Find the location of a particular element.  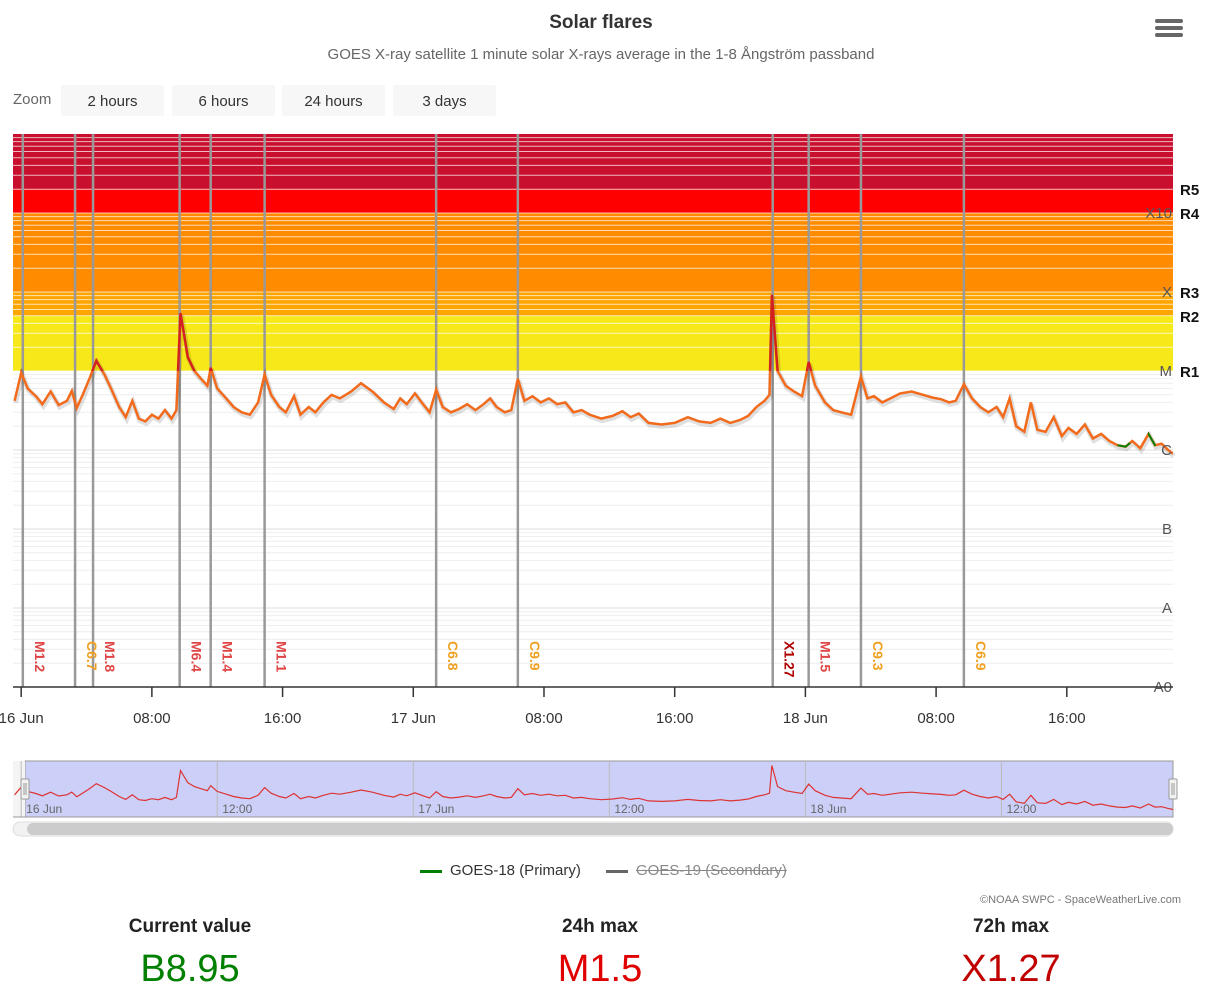

flare-label: M1.1 is located at coordinates (282, 656).